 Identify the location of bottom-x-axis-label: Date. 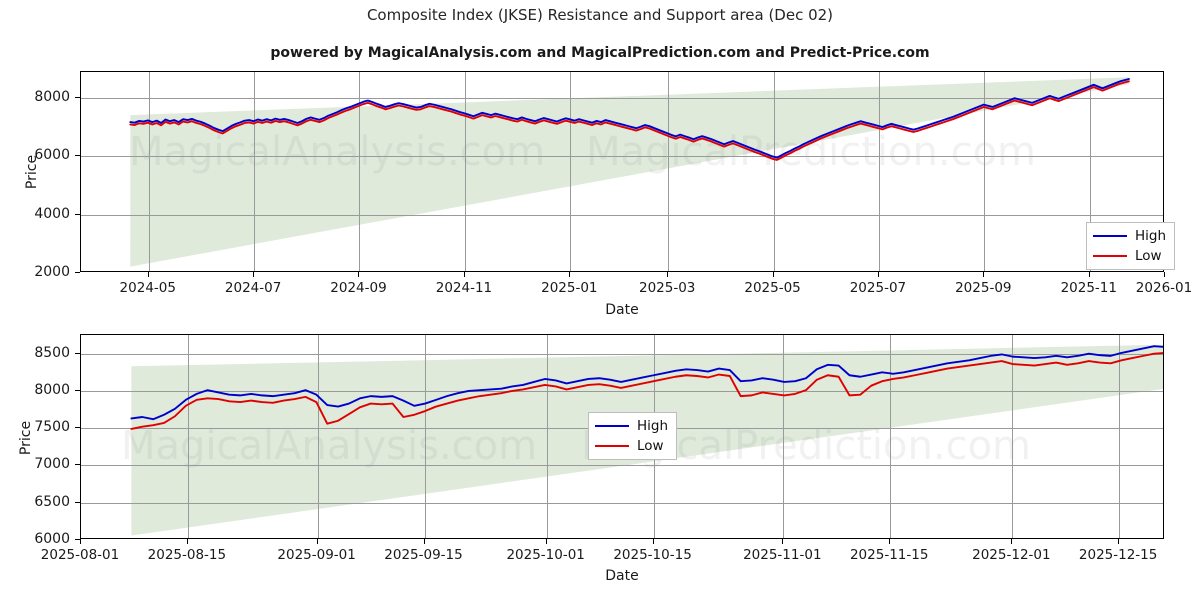
(622, 576).